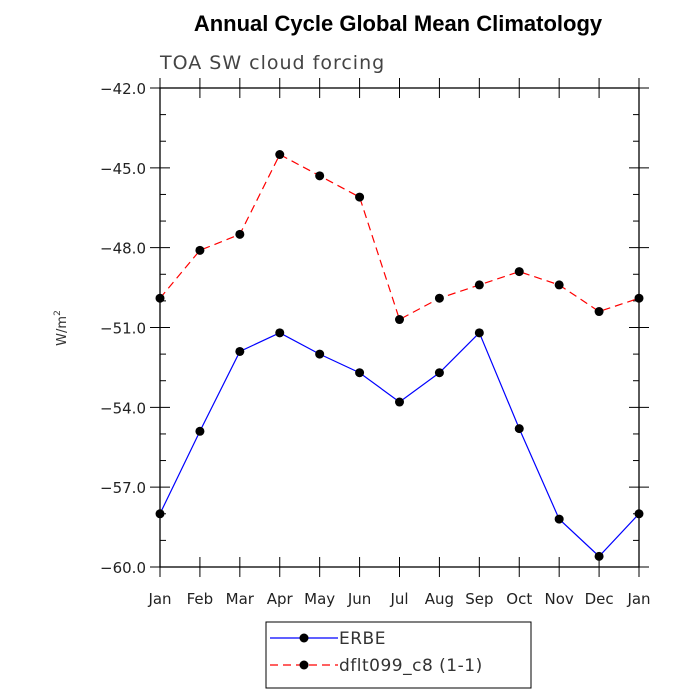 This screenshot has width=700, height=700. I want to click on legend-box, so click(398, 655).